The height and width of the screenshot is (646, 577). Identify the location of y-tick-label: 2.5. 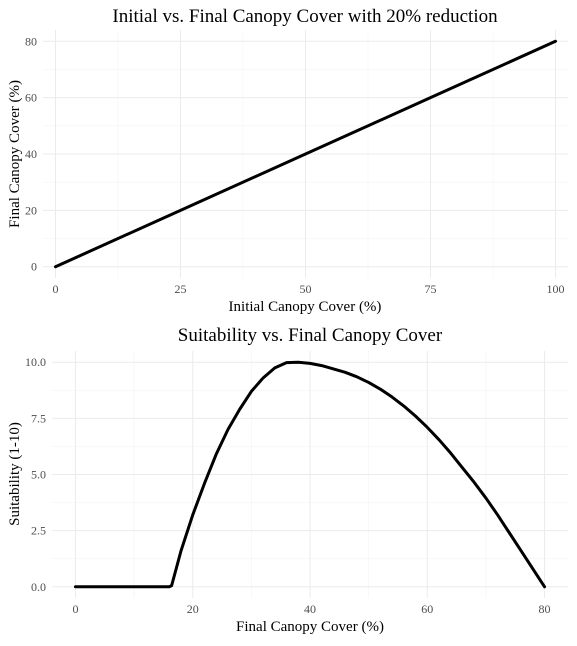
(38, 531).